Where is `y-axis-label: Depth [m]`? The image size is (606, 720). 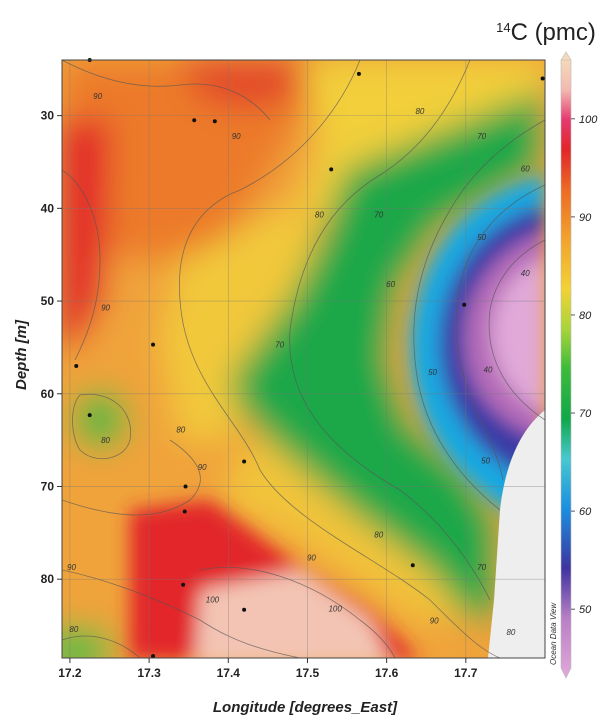 y-axis-label: Depth [m] is located at coordinates (21, 354).